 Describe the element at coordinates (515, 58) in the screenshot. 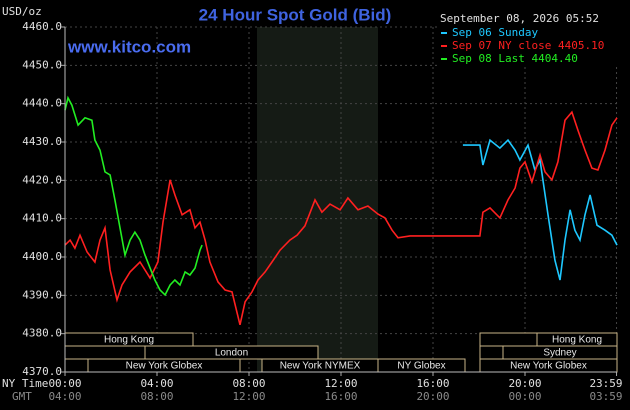

I see `legend-label: Sep 08 Last 4404.40` at that location.